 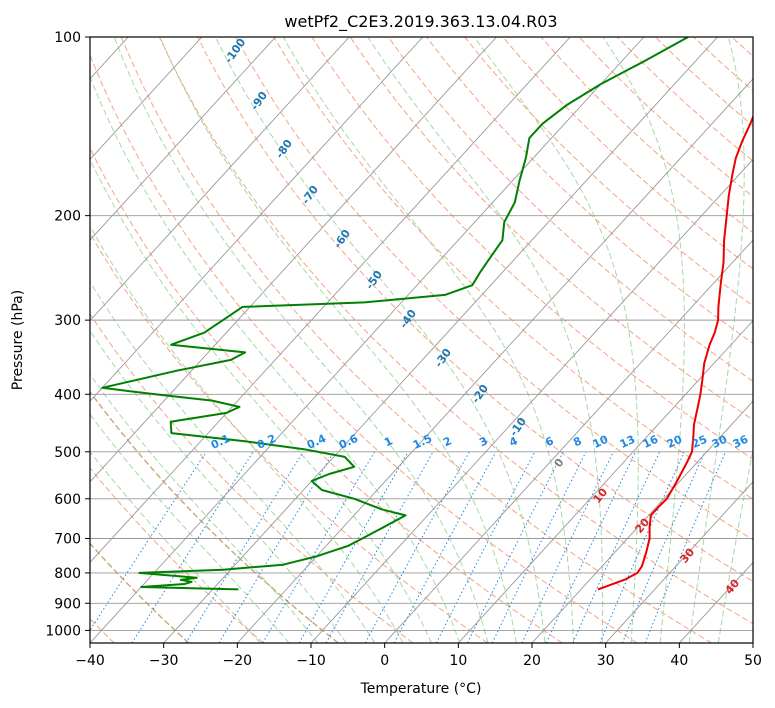 I want to click on x-tick-label: 50, so click(x=753, y=661).